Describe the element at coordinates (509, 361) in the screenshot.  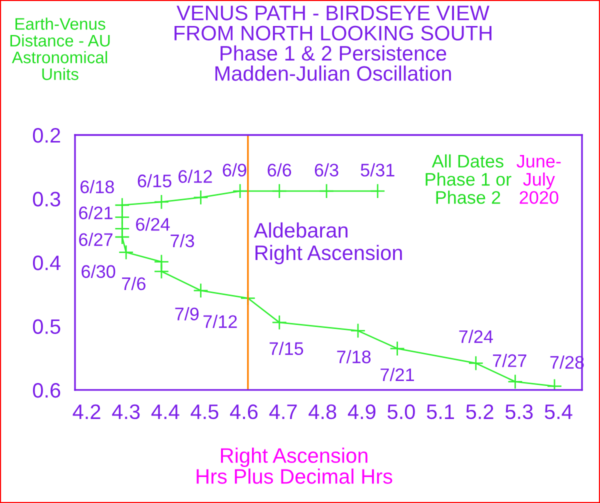
I see `annotation: 7/27` at that location.